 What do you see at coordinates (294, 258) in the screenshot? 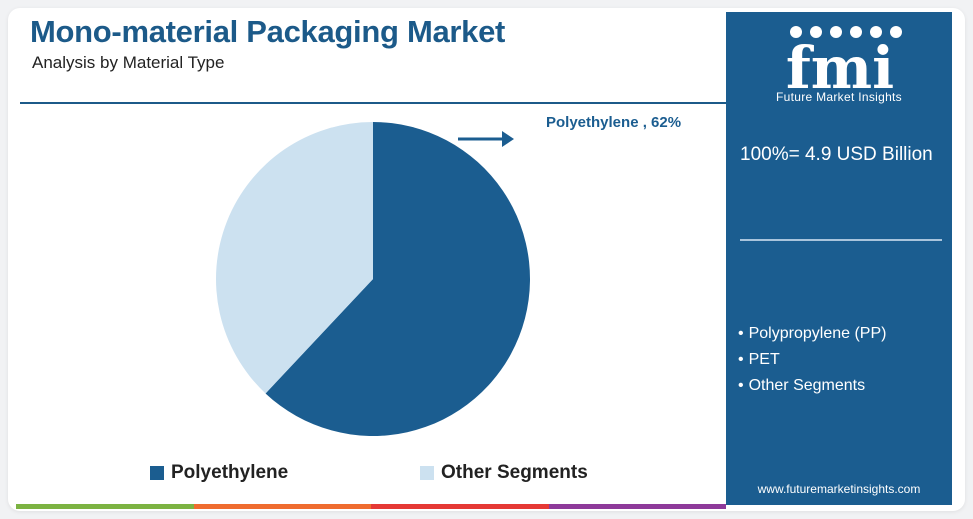
I see `pie-slice-other-segments` at bounding box center [294, 258].